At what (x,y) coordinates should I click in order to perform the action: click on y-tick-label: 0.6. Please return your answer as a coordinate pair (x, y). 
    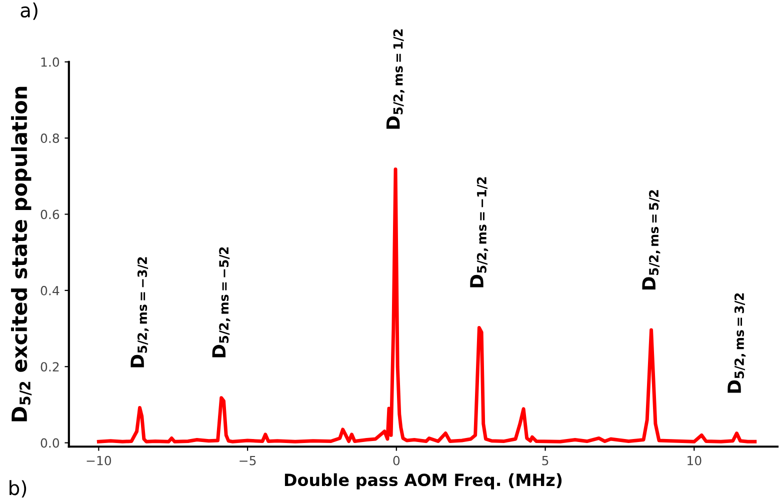
    Looking at the image, I should click on (50, 215).